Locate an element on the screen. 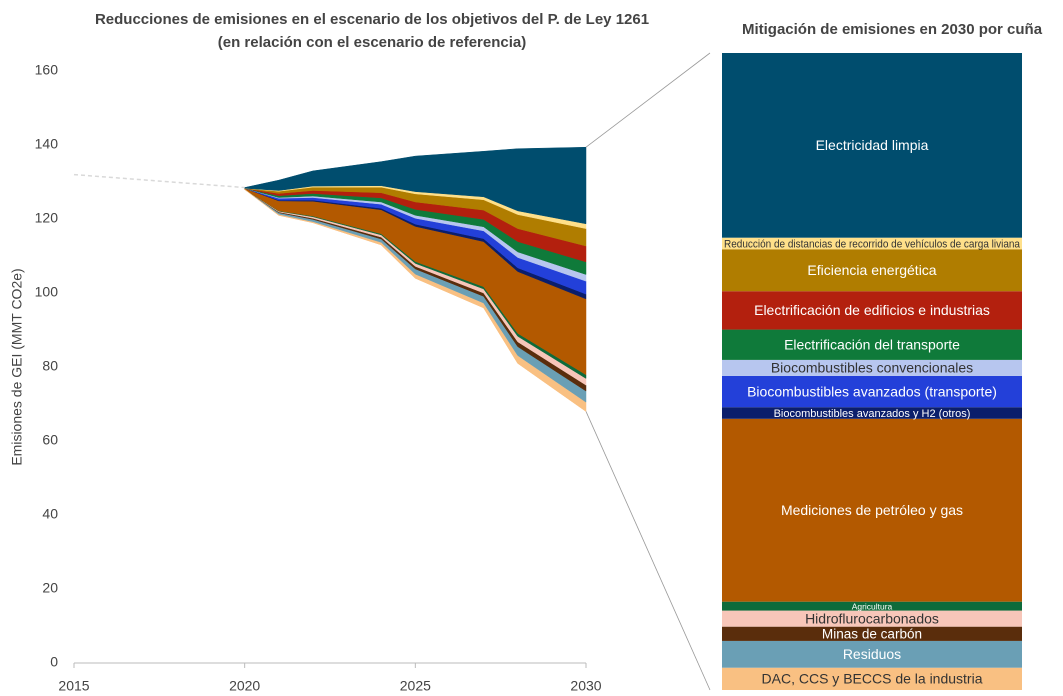  wedge-label: Biocombustibles avanzados (transporte) is located at coordinates (872, 391).